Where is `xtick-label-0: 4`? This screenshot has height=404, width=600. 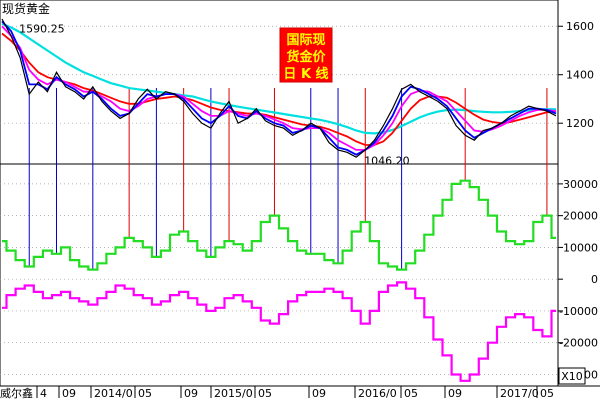
xtick-label-0: 4 is located at coordinates (43, 393).